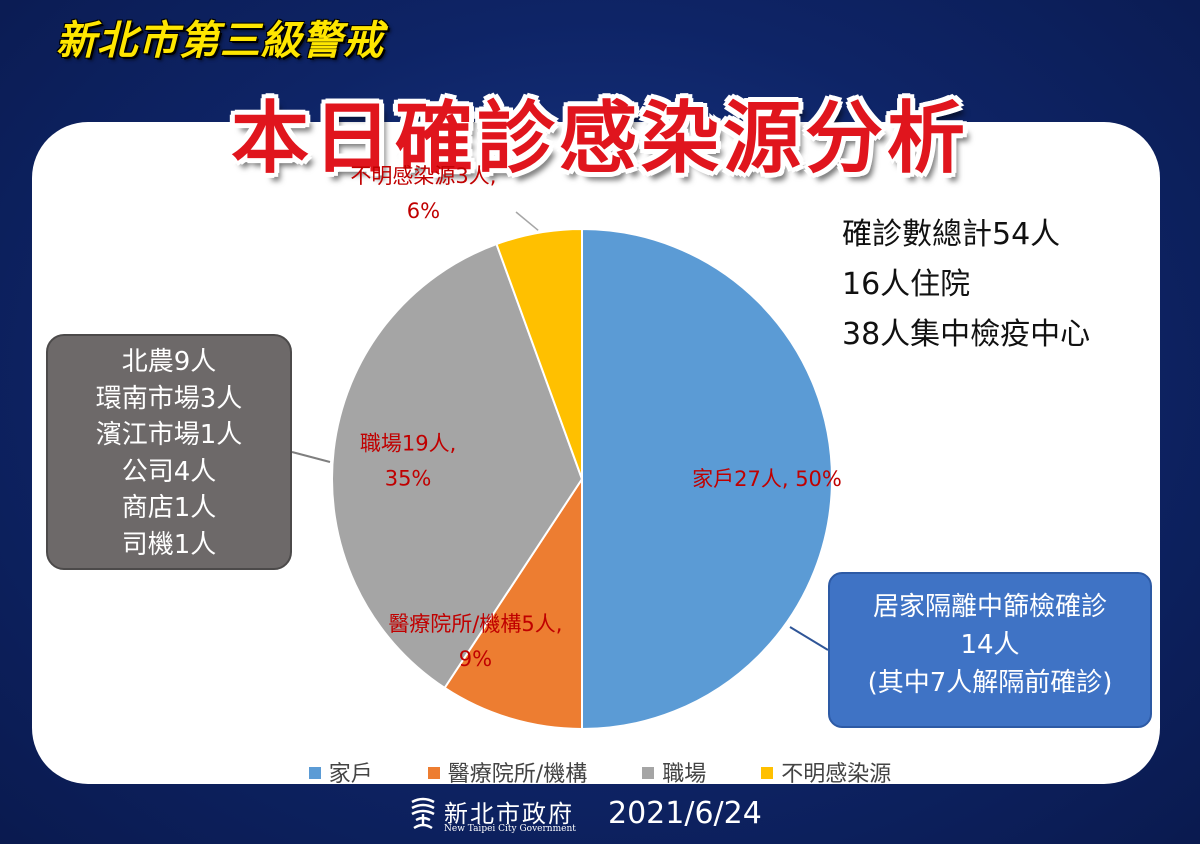 The height and width of the screenshot is (844, 1200). Describe the element at coordinates (966, 334) in the screenshot. I see `stat-quarantine: 38人集中檢疫中心` at that location.